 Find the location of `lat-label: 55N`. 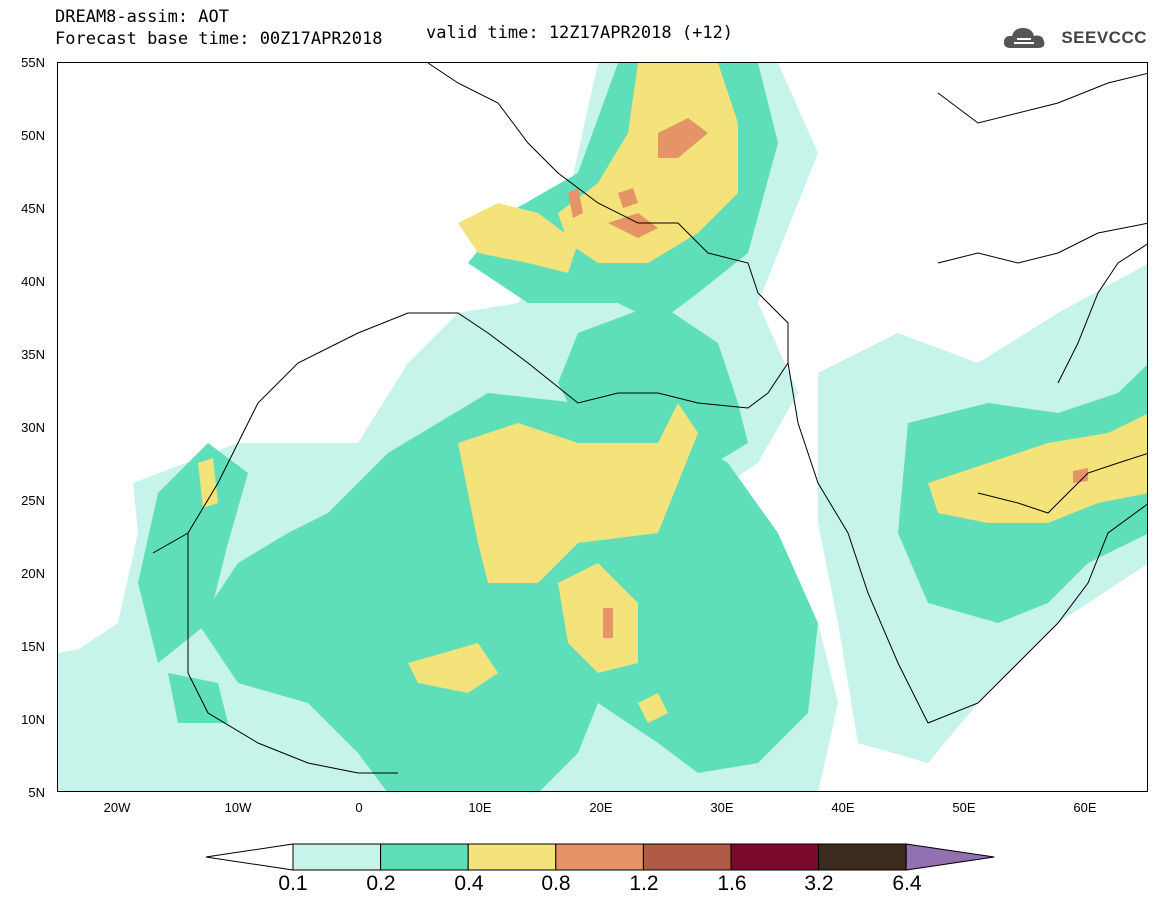

lat-label: 55N is located at coordinates (33, 62).